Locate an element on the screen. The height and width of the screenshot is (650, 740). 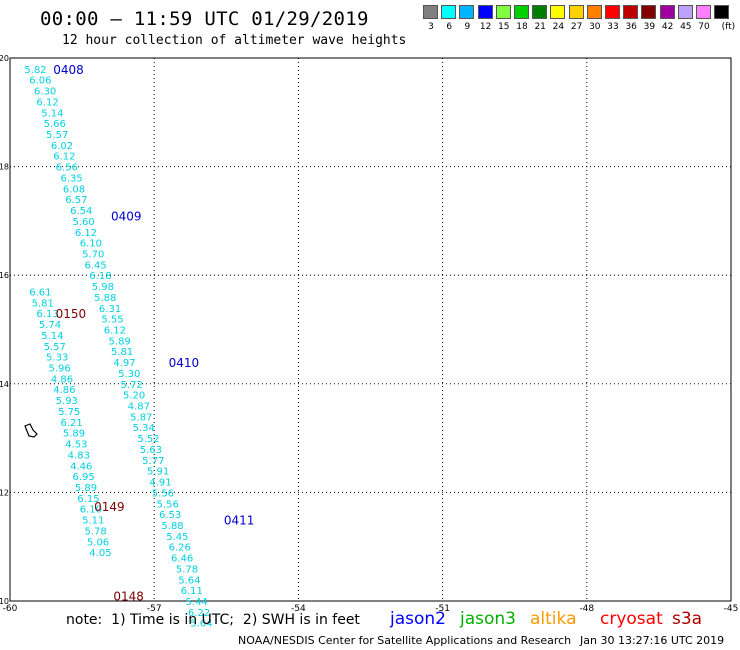
swh-value: 6.08 is located at coordinates (74, 189).